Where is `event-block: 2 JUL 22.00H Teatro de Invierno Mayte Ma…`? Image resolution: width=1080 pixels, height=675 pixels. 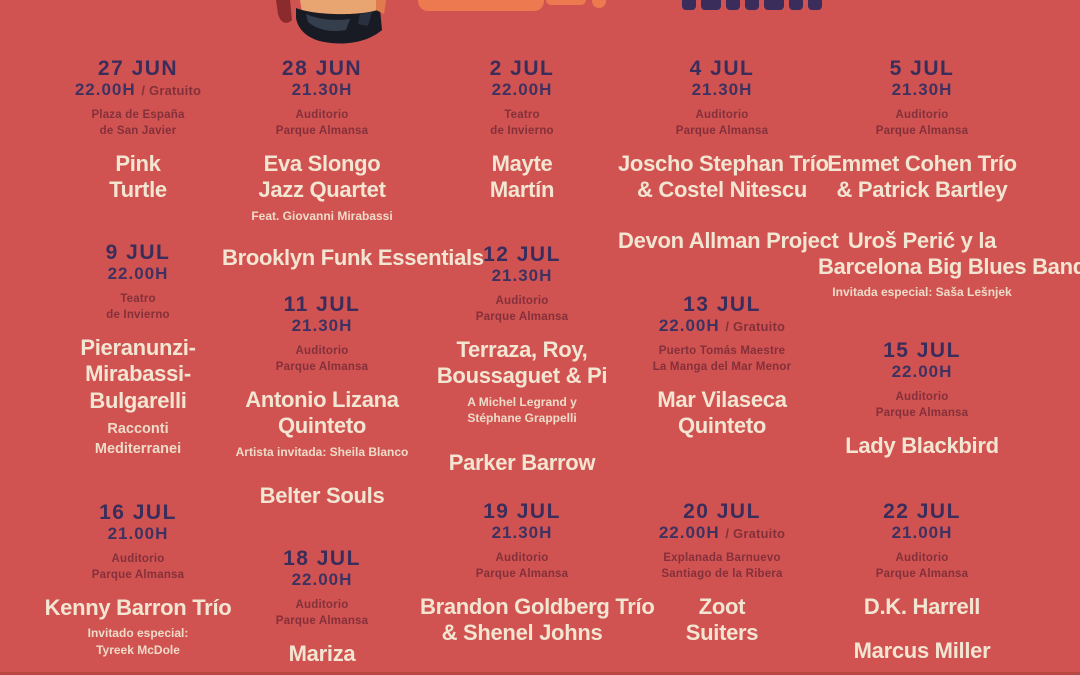
event-block: 2 JUL 22.00H Teatro de Invierno Mayte Ma… is located at coordinates (522, 130).